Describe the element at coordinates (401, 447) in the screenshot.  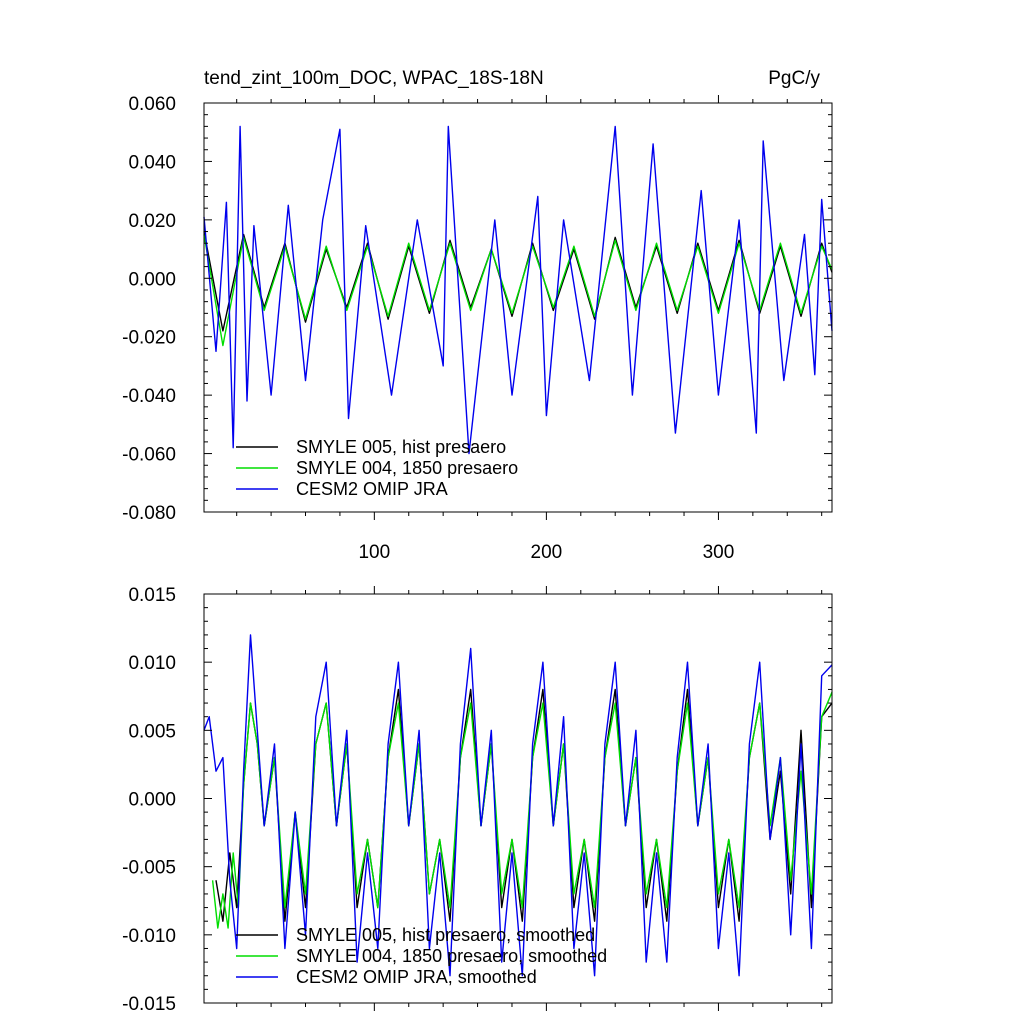
I see `legend-label-0: SMYLE 005, hist presaero` at that location.